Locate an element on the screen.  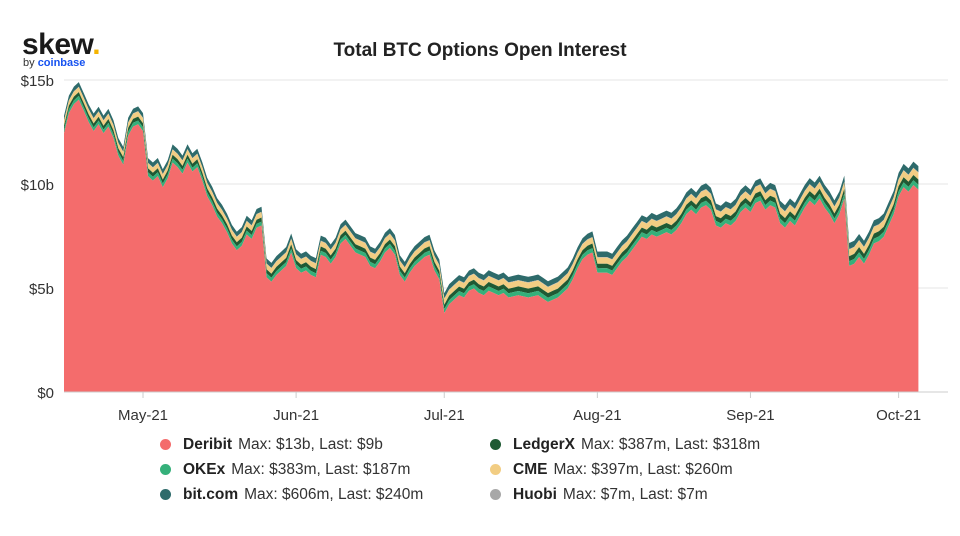
legend-item-deribit: Deribit Max: $13b, Last: $9b is located at coordinates (271, 445).